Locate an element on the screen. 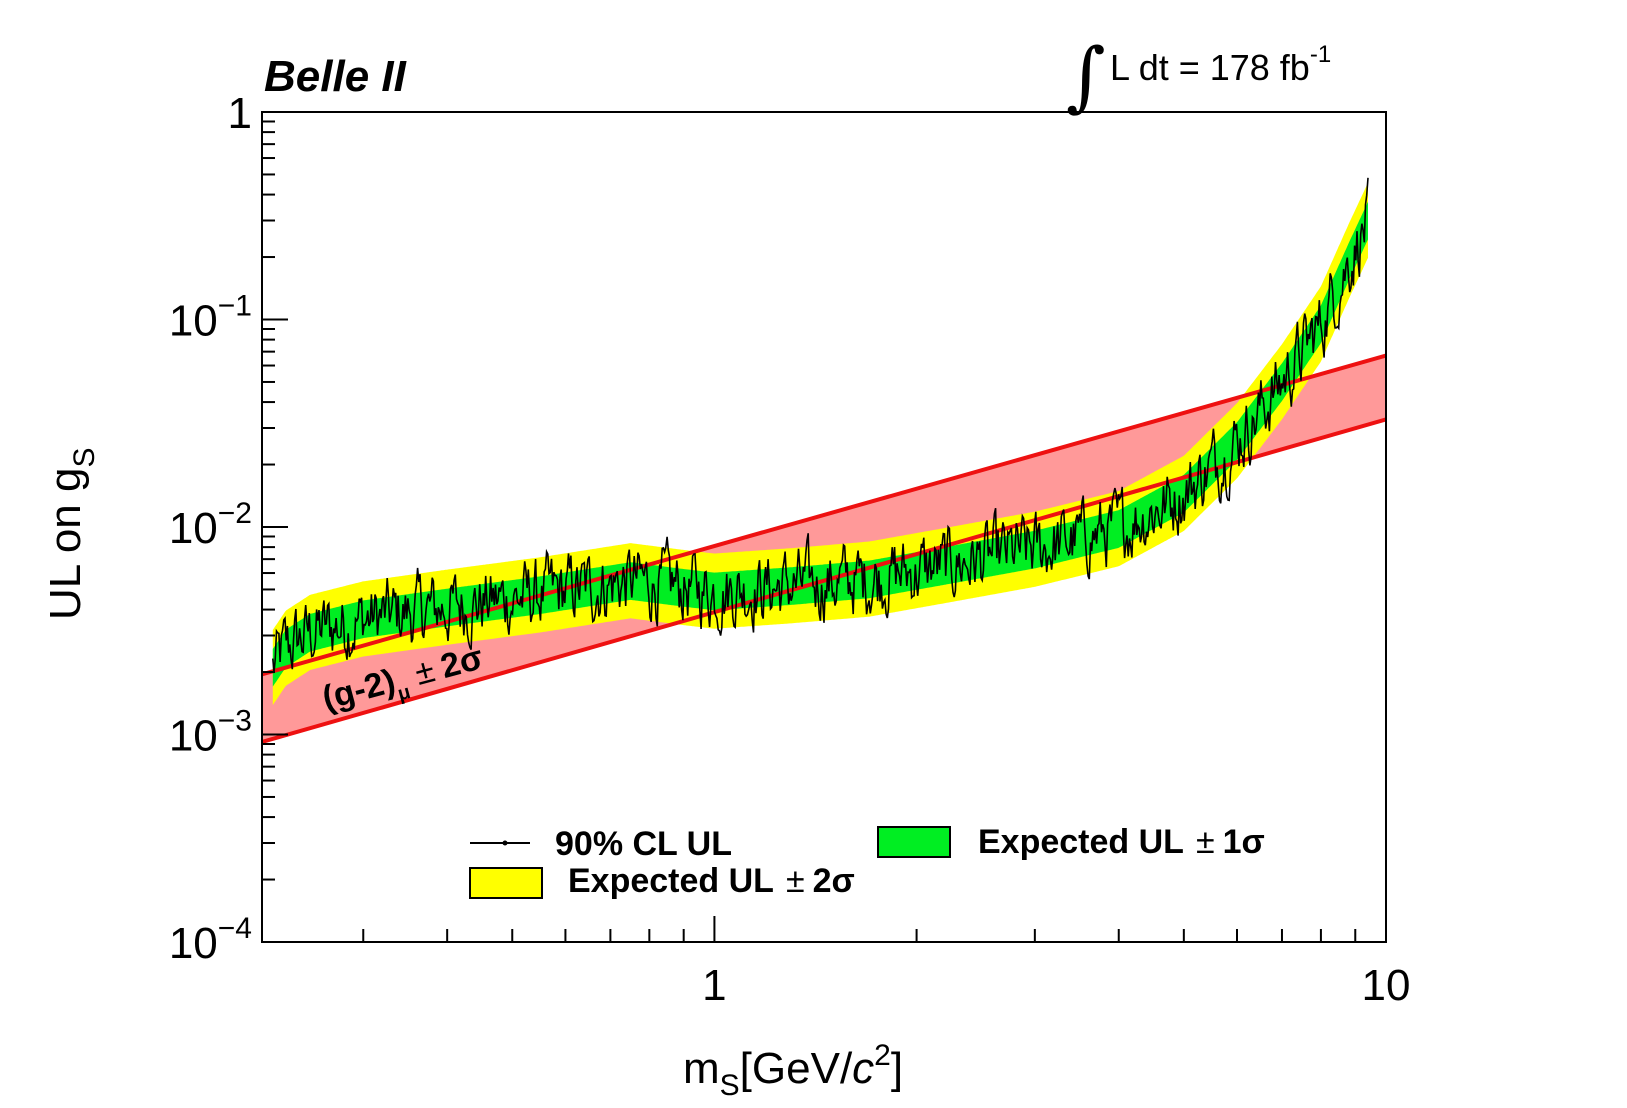 The height and width of the screenshot is (1108, 1627). legend-observed-label: 90% CL UL is located at coordinates (643, 844).